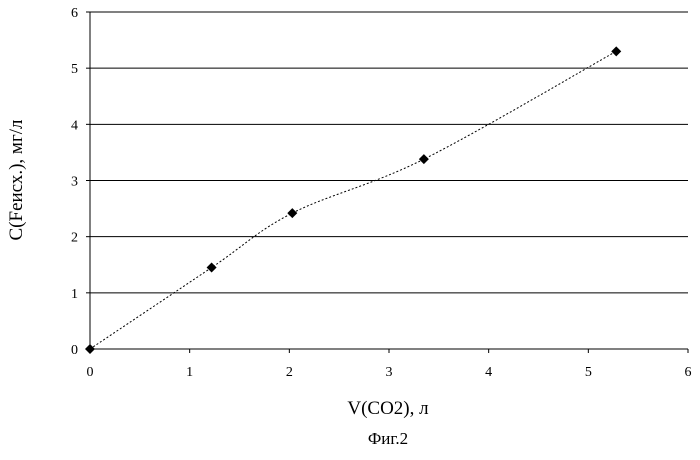 Image resolution: width=700 pixels, height=460 pixels. Describe the element at coordinates (74, 294) in the screenshot. I see `y-tick-label-1: 1` at that location.